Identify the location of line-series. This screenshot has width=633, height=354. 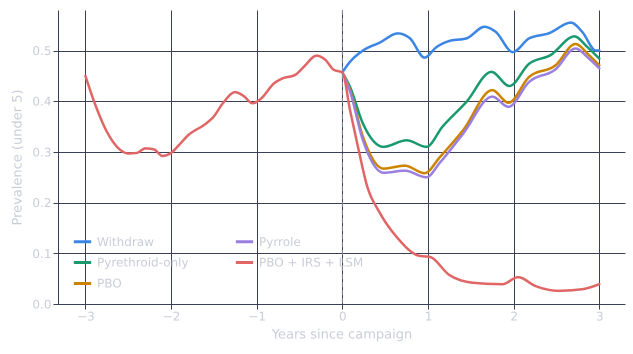
(471, 47).